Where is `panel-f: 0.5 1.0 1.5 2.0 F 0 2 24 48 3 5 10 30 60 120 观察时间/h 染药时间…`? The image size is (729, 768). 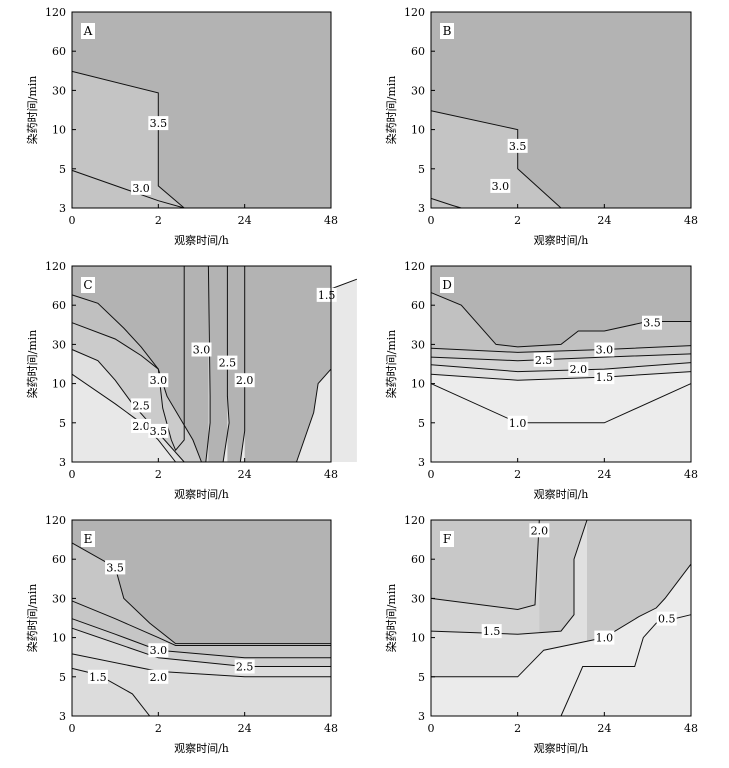
panel-f: 0.5 1.0 1.5 2.0 F 0 2 24 48 3 5 10 30 60 120 观察时间/h 染药时间… is located at coordinates (541, 634).